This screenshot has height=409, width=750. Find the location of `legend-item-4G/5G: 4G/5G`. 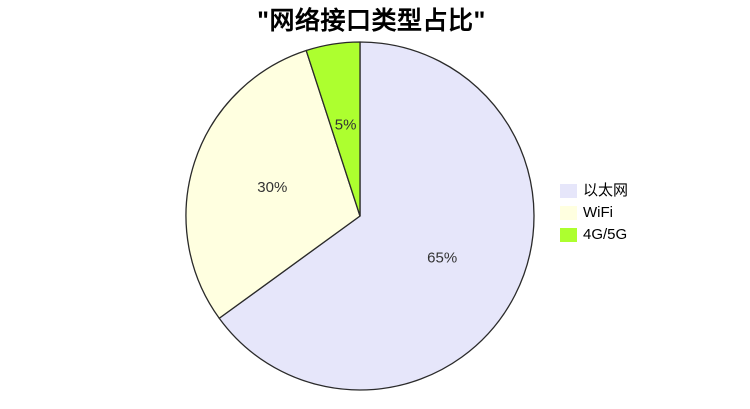

legend-item-4G/5G: 4G/5G is located at coordinates (594, 234).